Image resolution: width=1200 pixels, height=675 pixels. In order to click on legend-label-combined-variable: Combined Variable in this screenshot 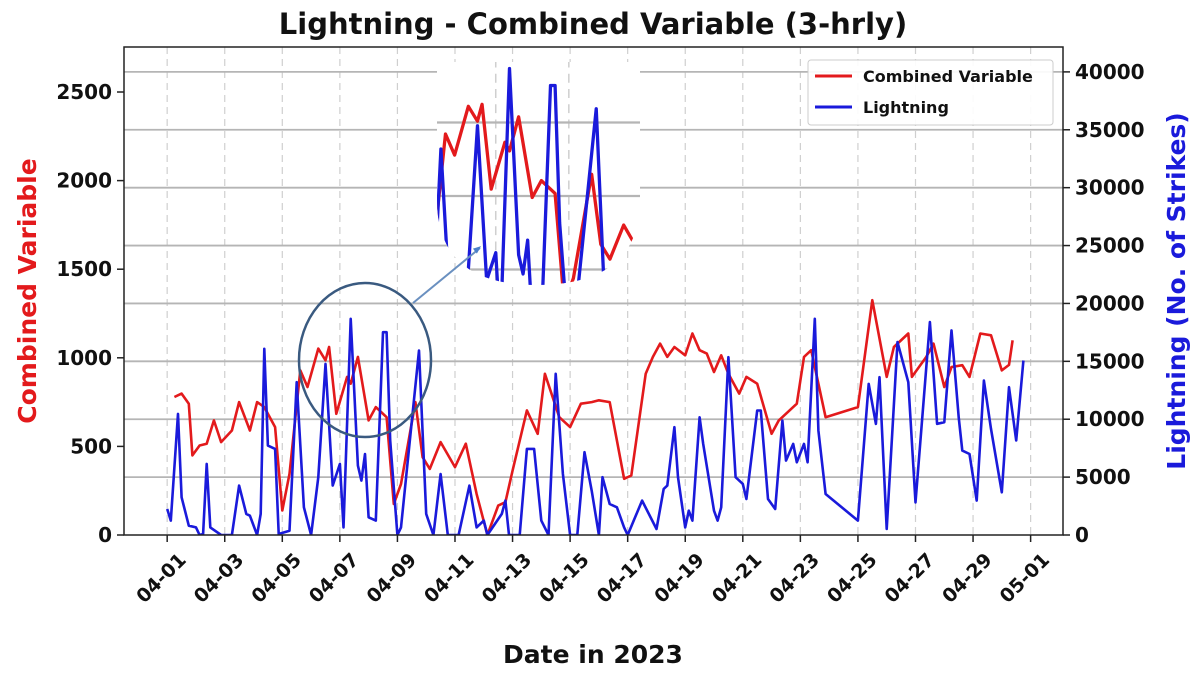, I will do `click(948, 76)`.